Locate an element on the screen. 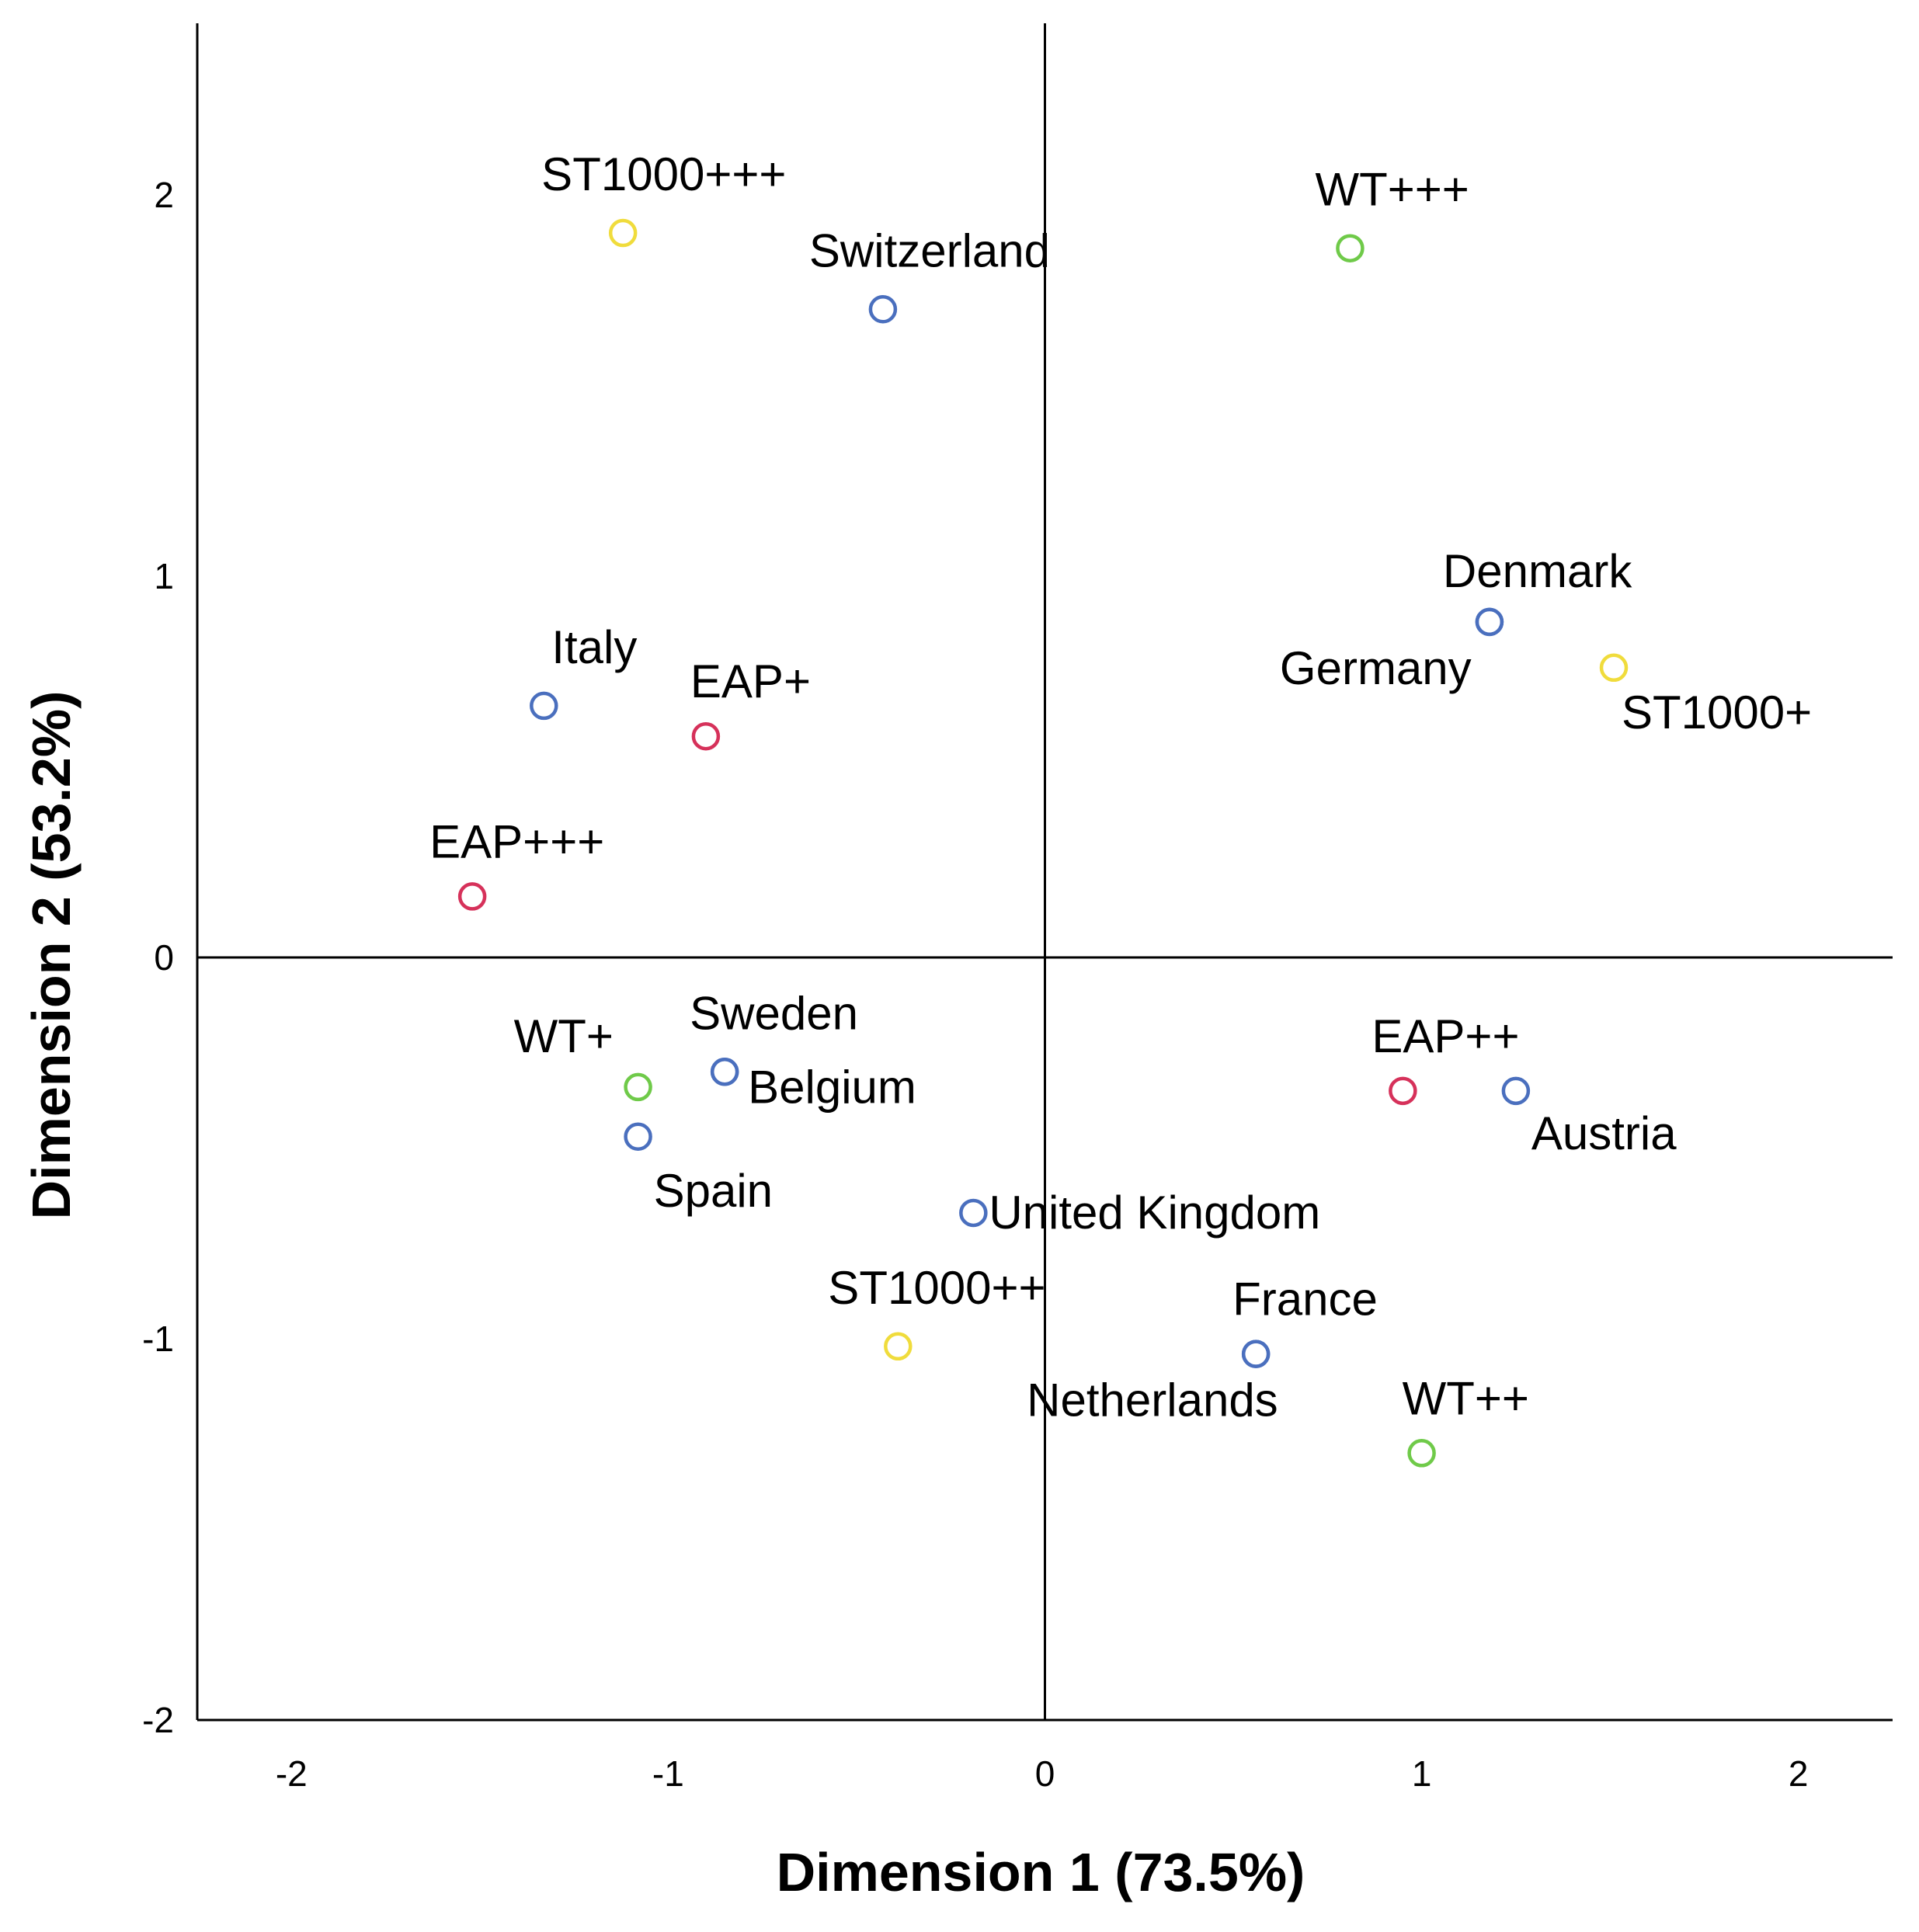  label-wt-: WT+++ is located at coordinates (1392, 190).